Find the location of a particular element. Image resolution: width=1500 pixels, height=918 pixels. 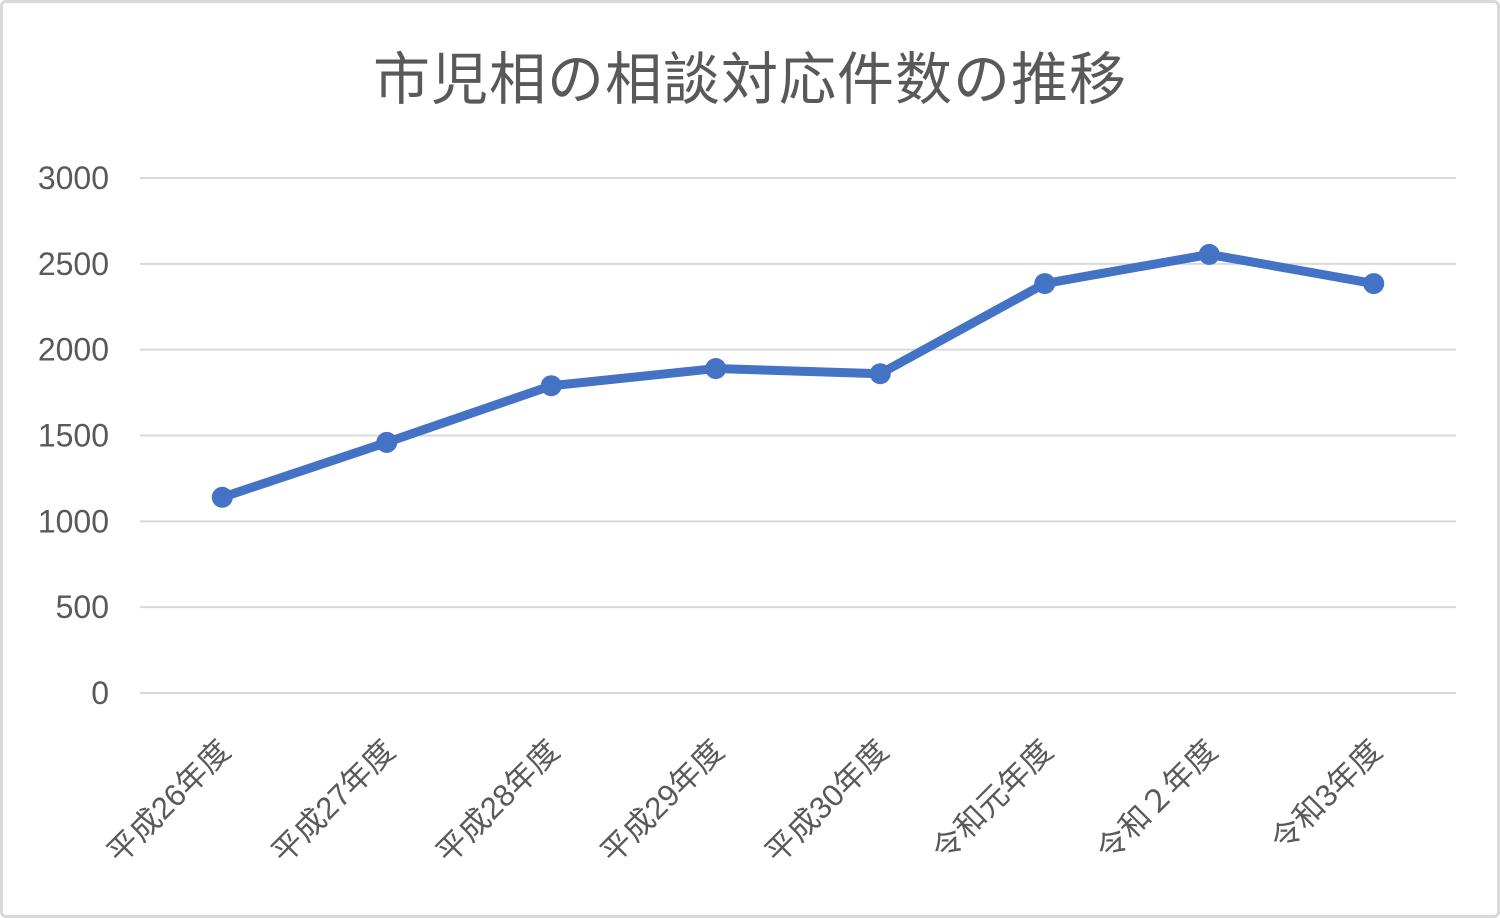

x-axis-tick-label: 平成26年度 is located at coordinates (168, 801).